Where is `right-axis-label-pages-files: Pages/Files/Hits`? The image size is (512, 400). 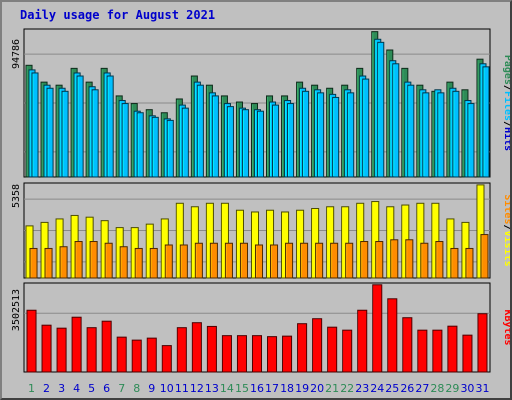
right-axis-label-pages-files: Pages/Files/Hits is located at coordinates (506, 103).